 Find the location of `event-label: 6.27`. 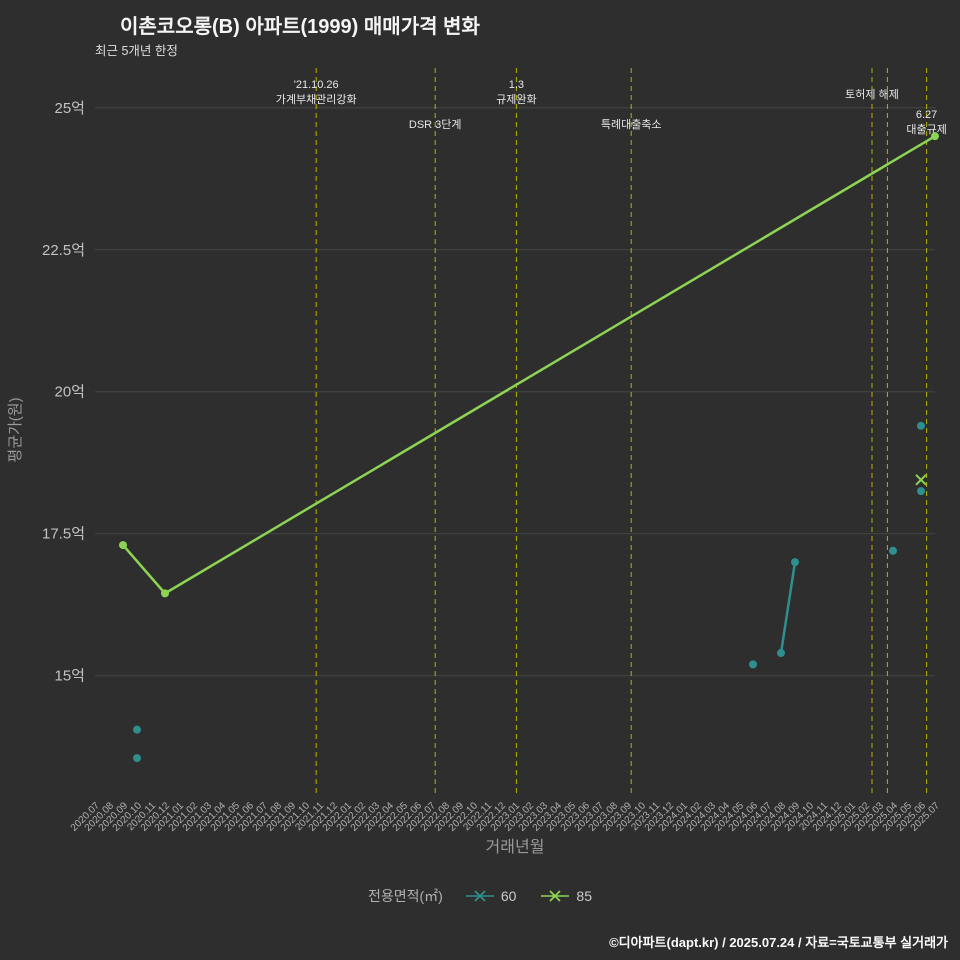

event-label: 6.27 is located at coordinates (926, 115).